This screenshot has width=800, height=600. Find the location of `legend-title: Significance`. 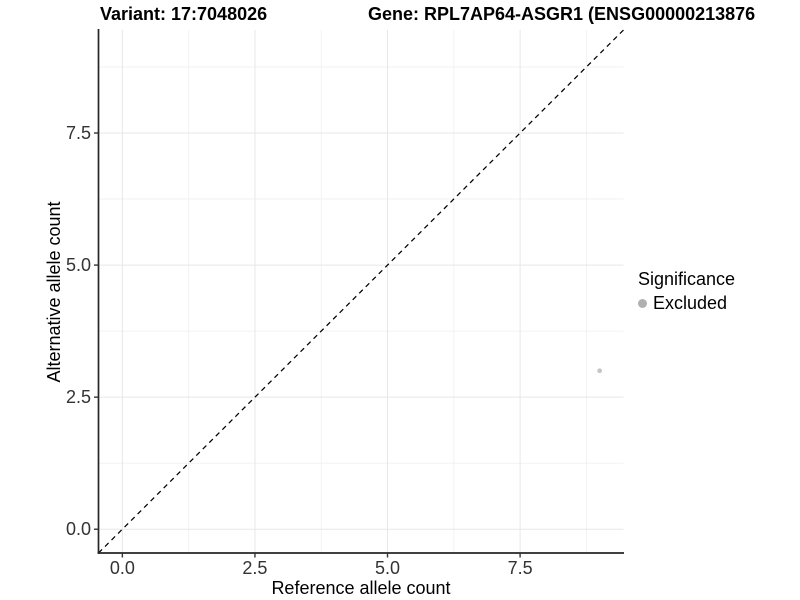

legend-title: Significance is located at coordinates (687, 279).